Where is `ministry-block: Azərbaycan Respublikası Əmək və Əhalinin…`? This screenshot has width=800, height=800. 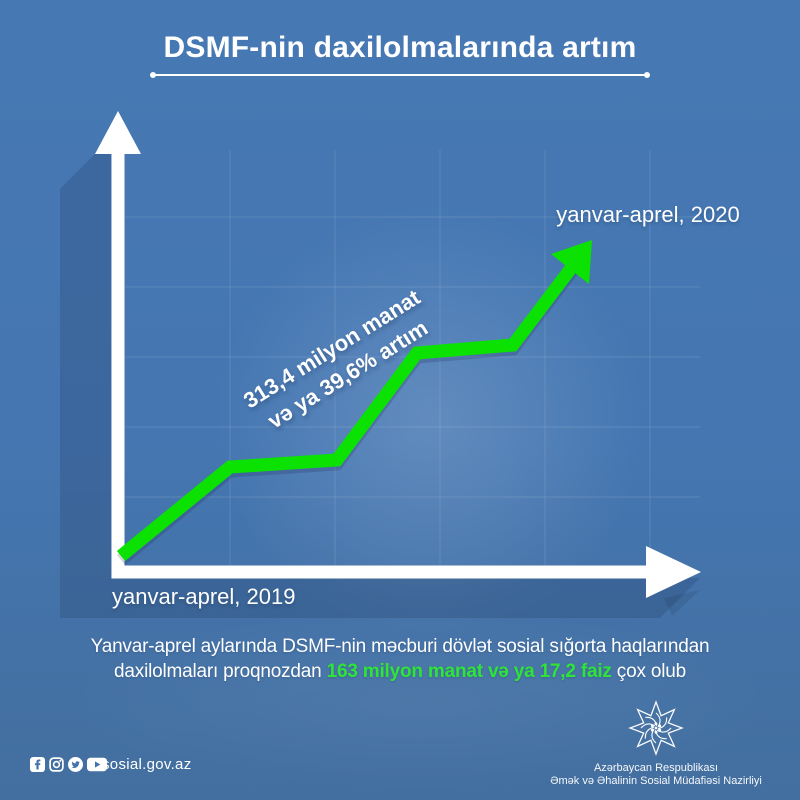
ministry-block: Azərbaycan Respublikası Əmək və Əhalinin… is located at coordinates (656, 744).